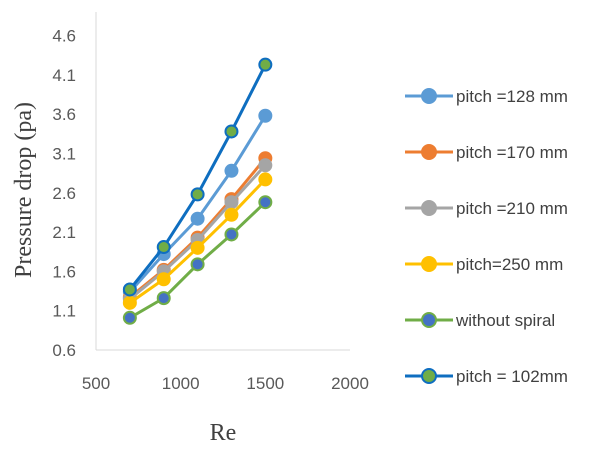 The image size is (598, 455). What do you see at coordinates (512, 376) in the screenshot?
I see `legend-label: pitch = 102mm` at bounding box center [512, 376].